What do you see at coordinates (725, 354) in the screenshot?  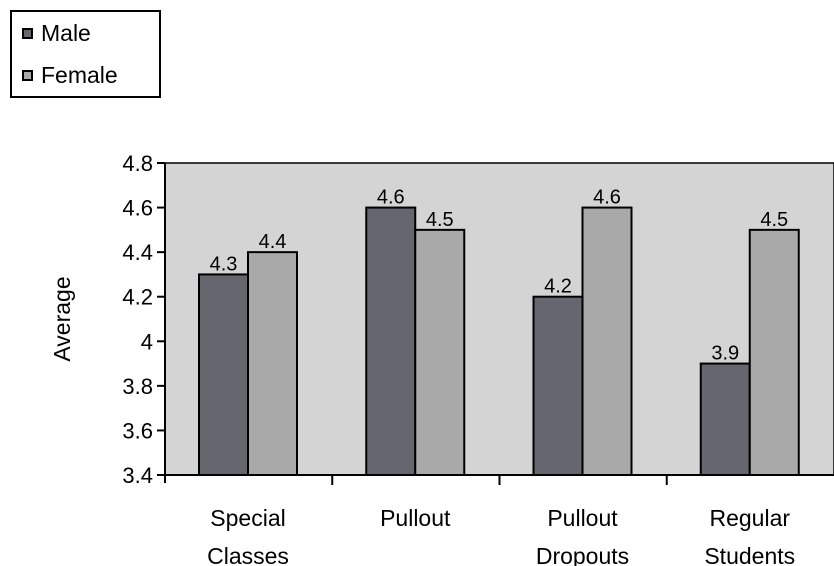 I see `data-label-male-3: 3.9` at bounding box center [725, 354].